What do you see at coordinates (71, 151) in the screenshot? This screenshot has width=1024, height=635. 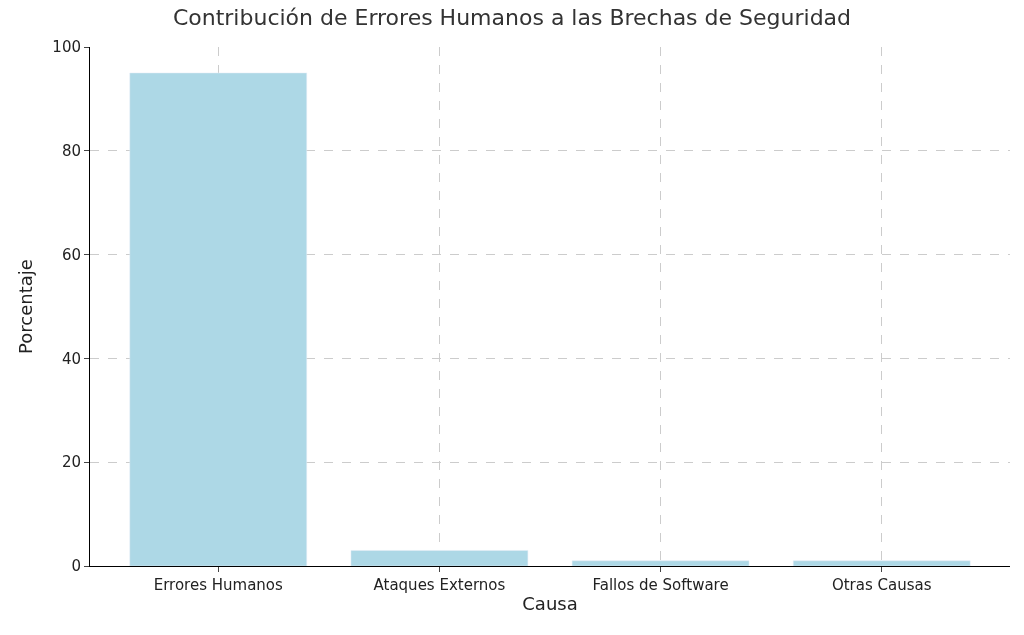 I see `y-tick-label: 80` at bounding box center [71, 151].